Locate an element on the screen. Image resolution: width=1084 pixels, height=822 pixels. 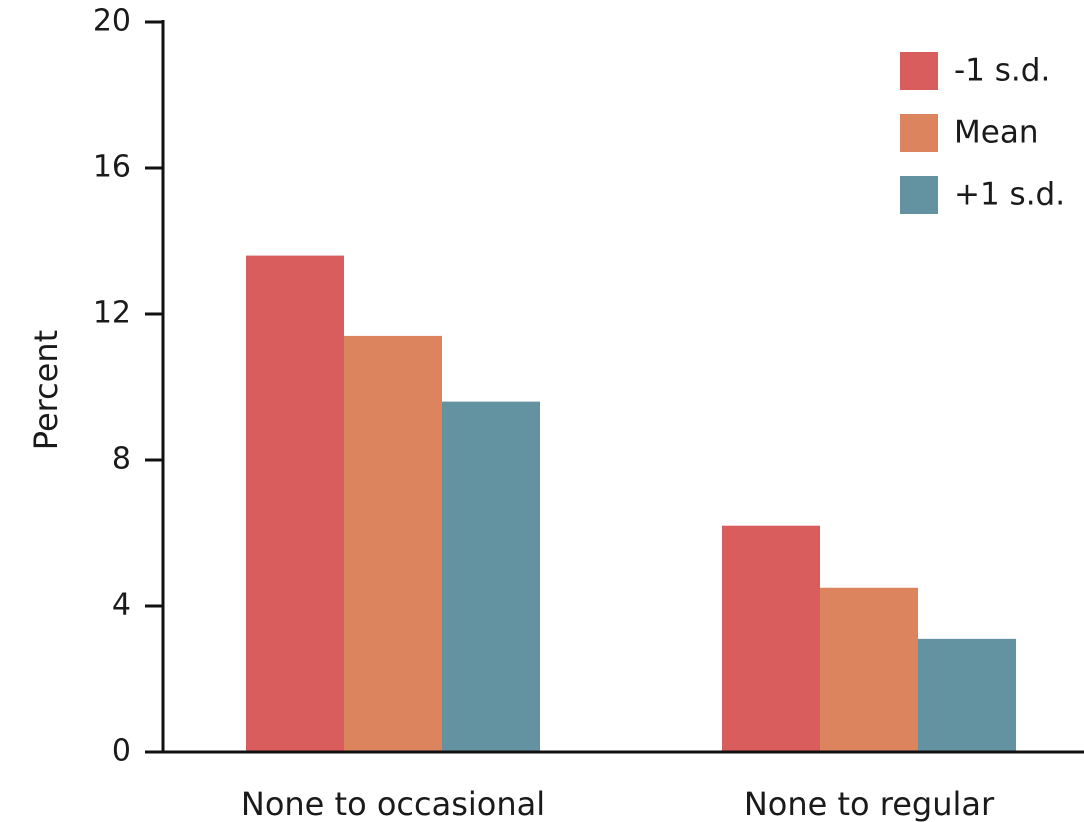
legend-label-0: -1 s.d. is located at coordinates (1002, 71).